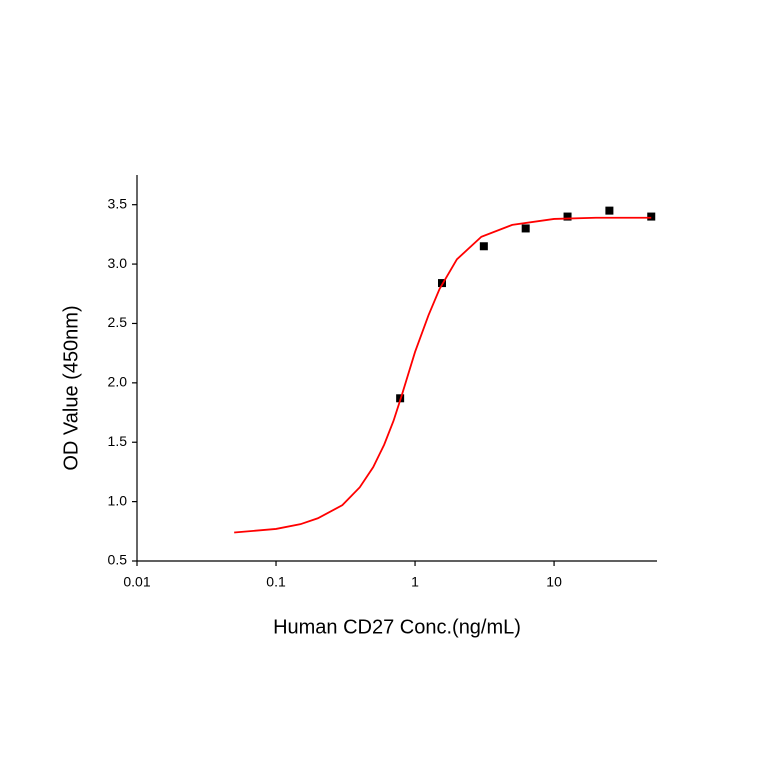 The width and height of the screenshot is (764, 764). What do you see at coordinates (415, 582) in the screenshot?
I see `x-tick-label: 1` at bounding box center [415, 582].